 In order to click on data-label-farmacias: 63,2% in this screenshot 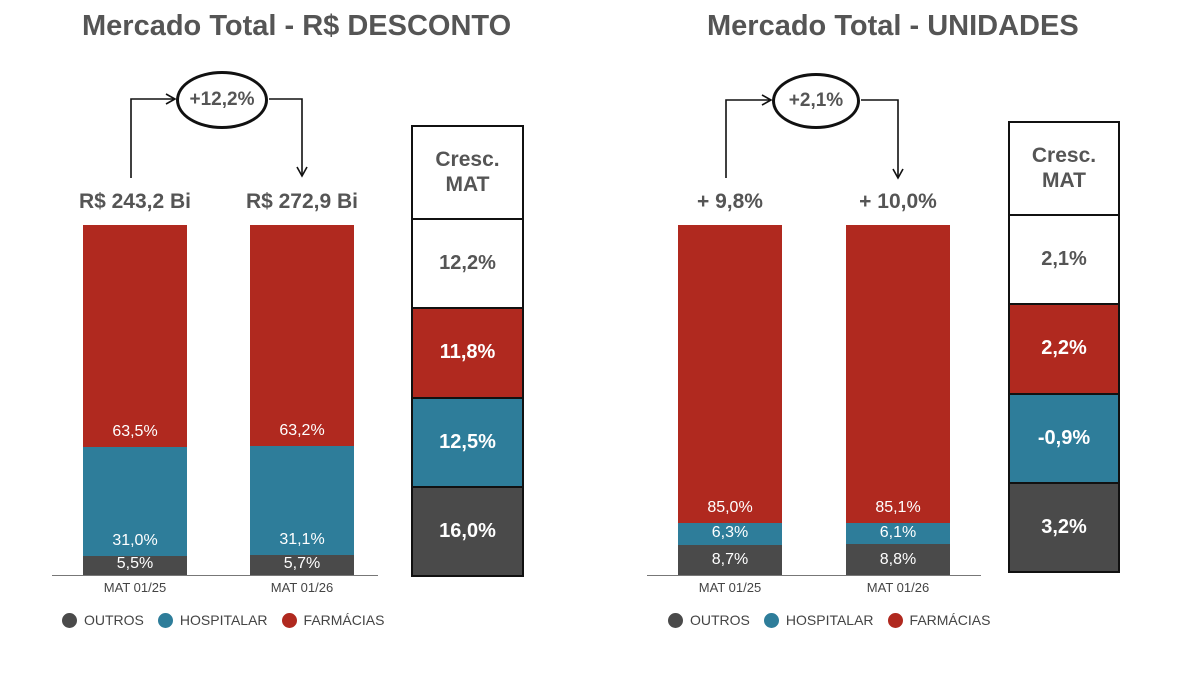, I will do `click(302, 431)`.